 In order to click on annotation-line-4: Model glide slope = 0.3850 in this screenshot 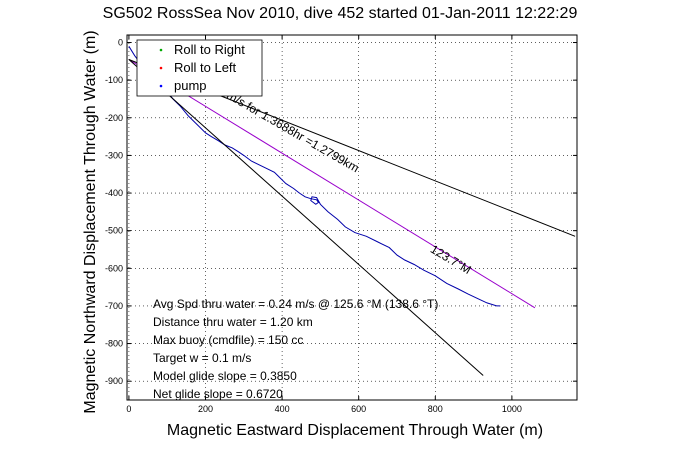, I will do `click(225, 376)`.